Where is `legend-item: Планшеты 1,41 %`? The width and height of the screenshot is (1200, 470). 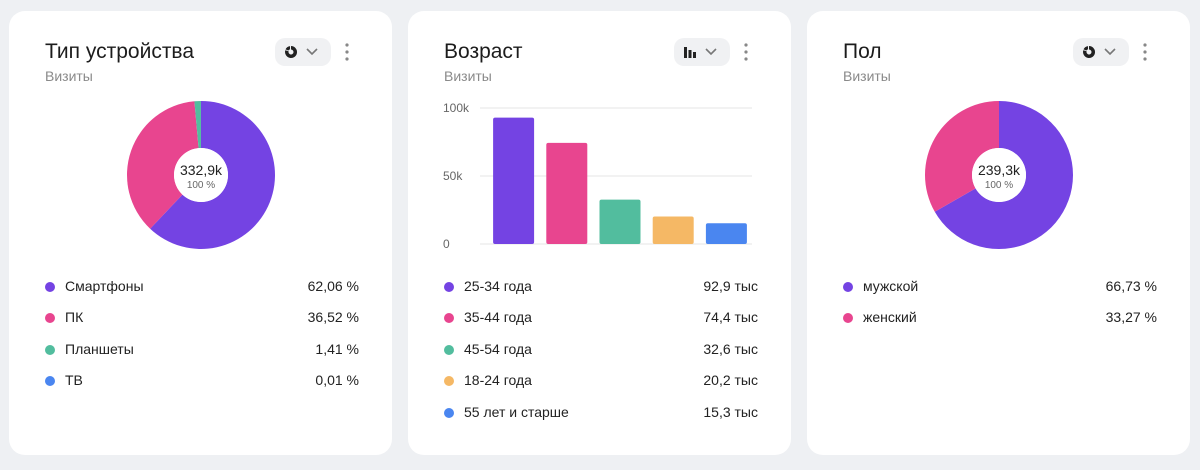 legend-item: Планшеты 1,41 % is located at coordinates (202, 350).